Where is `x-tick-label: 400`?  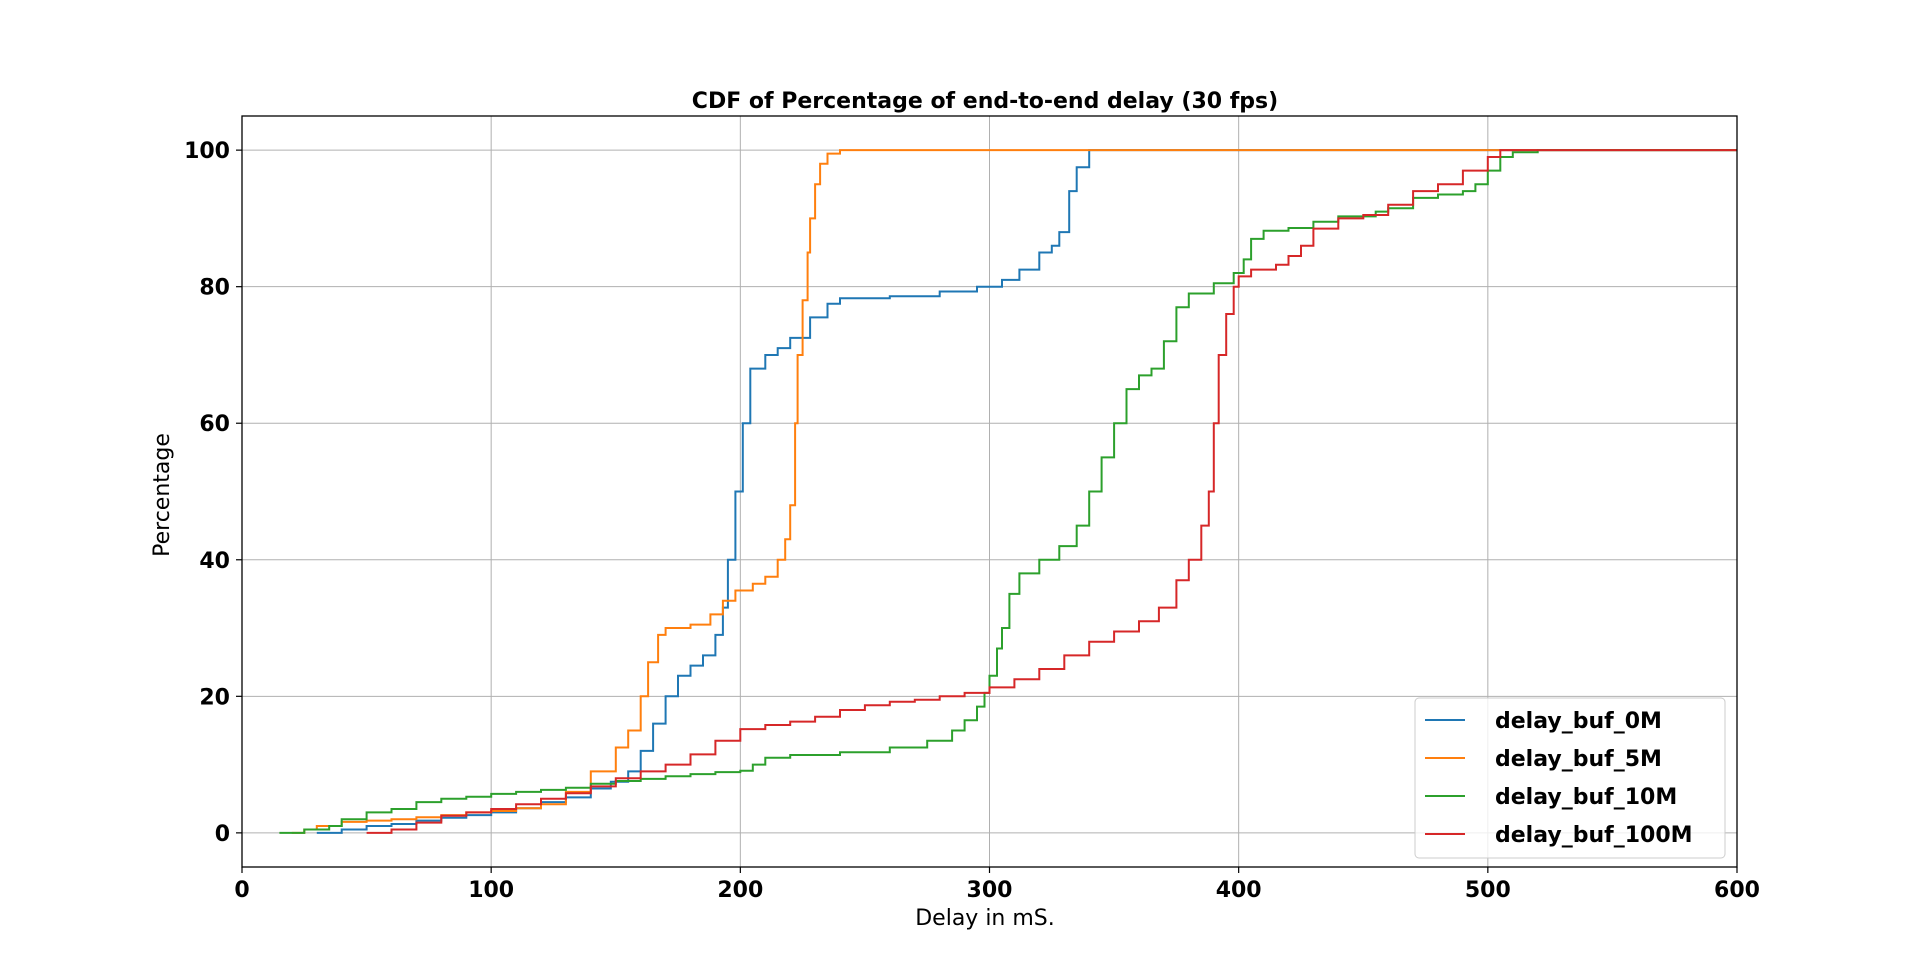 x-tick-label: 400 is located at coordinates (1239, 890).